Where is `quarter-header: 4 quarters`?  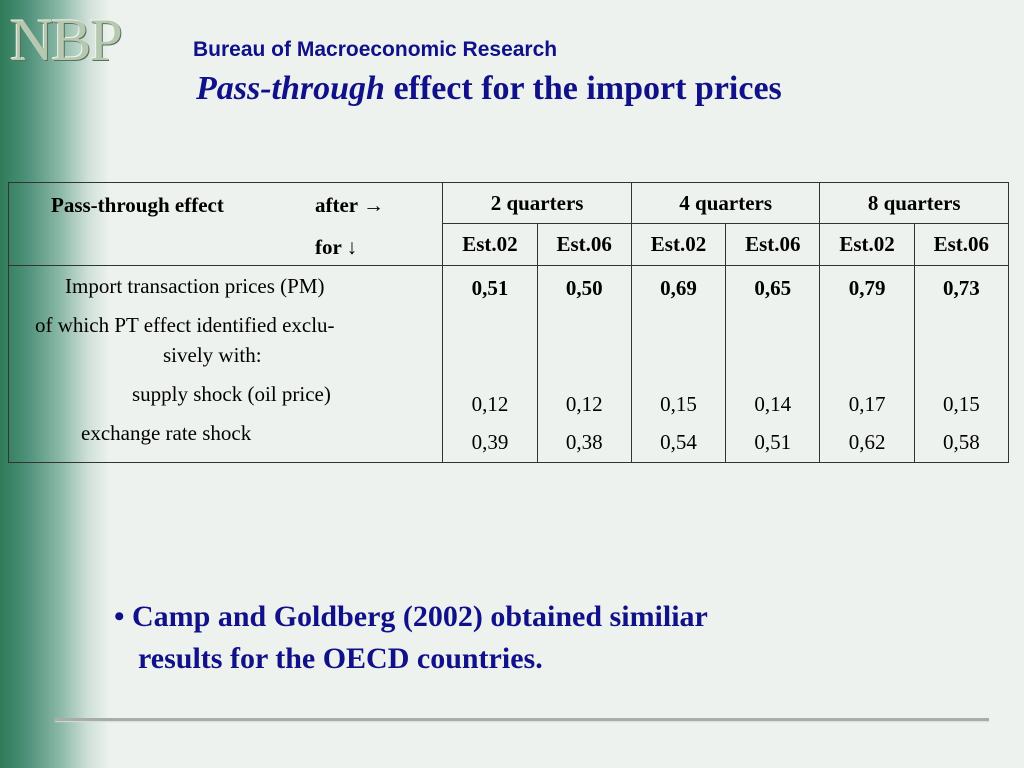
quarter-header: 4 quarters is located at coordinates (725, 203).